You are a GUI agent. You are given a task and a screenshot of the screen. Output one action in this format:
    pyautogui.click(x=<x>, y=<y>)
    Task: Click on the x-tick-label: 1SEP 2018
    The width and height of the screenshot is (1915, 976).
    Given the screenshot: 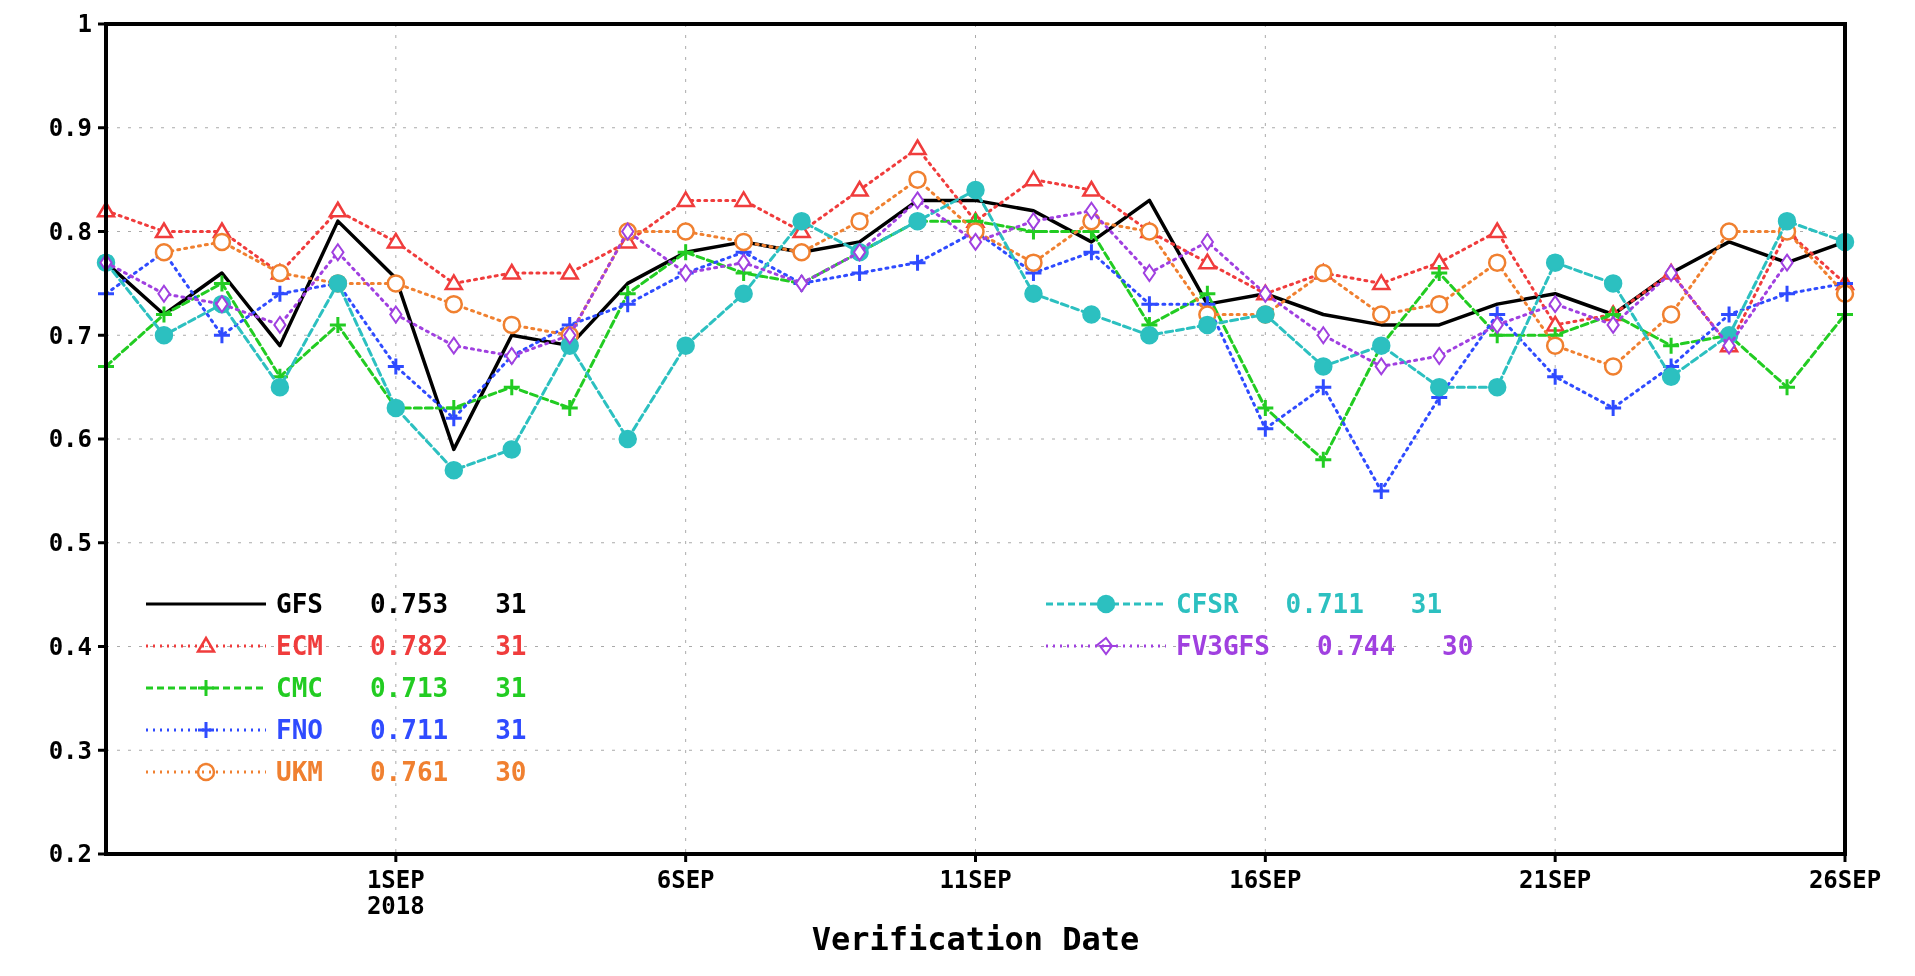 What is the action you would take?
    pyautogui.click(x=395, y=893)
    